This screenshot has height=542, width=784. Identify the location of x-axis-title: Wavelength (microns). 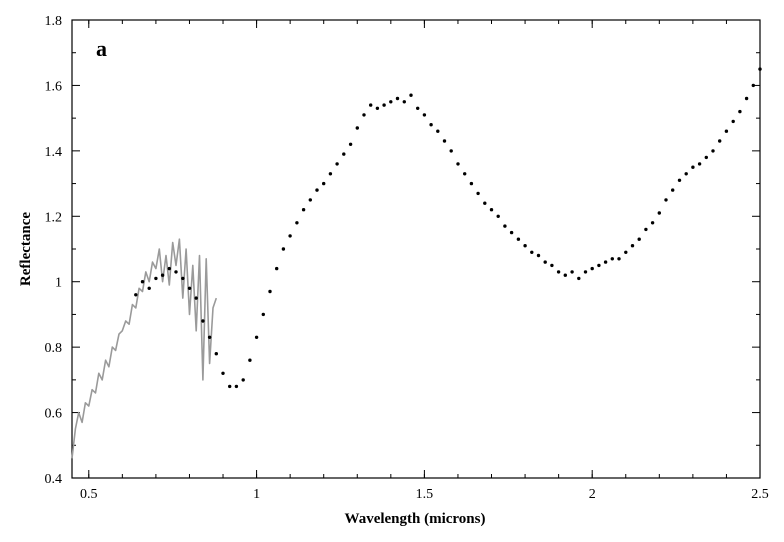
(415, 519).